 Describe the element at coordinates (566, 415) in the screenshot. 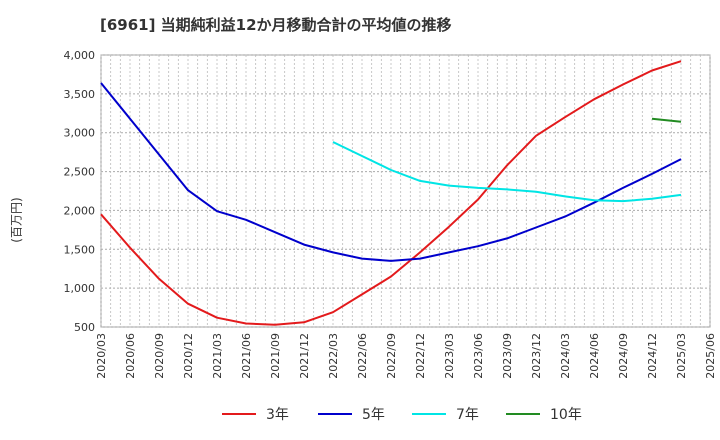

I see `legend-label: 10年` at that location.